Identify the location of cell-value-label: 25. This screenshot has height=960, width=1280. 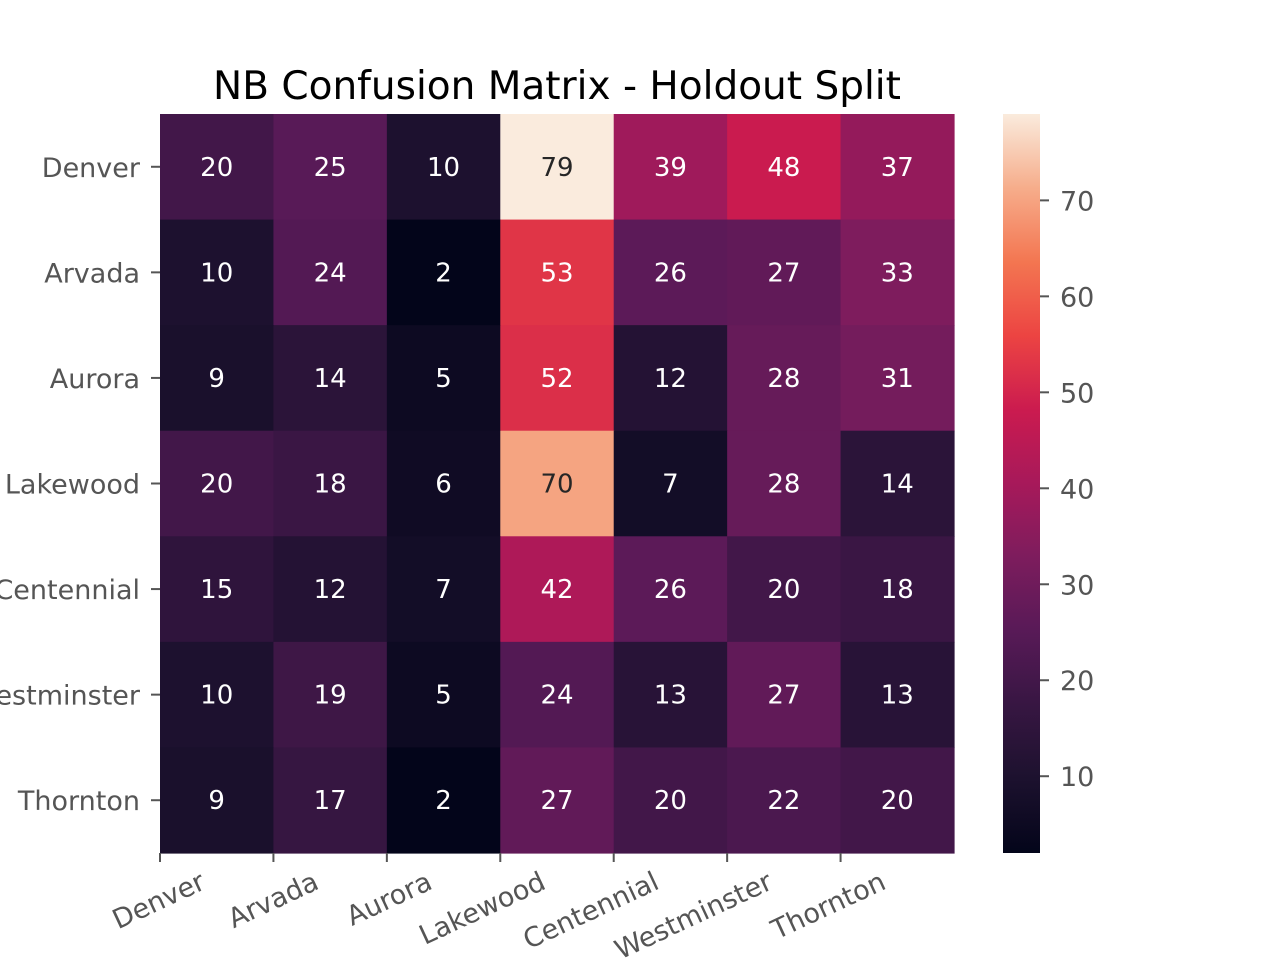
(330, 168).